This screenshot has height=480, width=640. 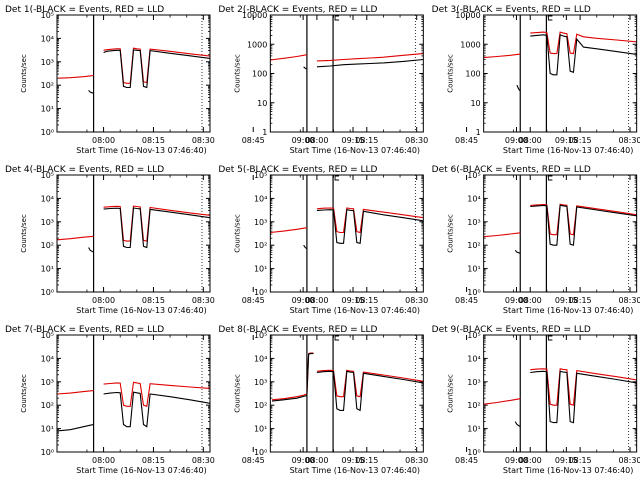 I want to click on chart-title: Det 2(-BLACK = Events, RED = LLD, so click(x=297, y=10).